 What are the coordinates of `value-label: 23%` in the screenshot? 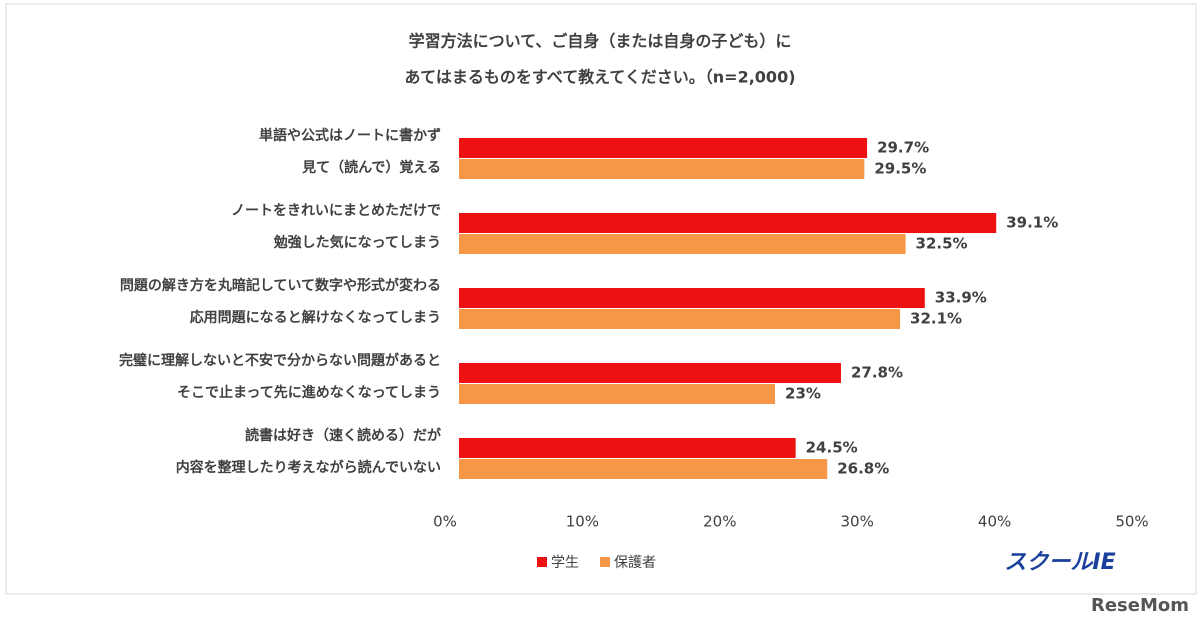 It's located at (803, 394).